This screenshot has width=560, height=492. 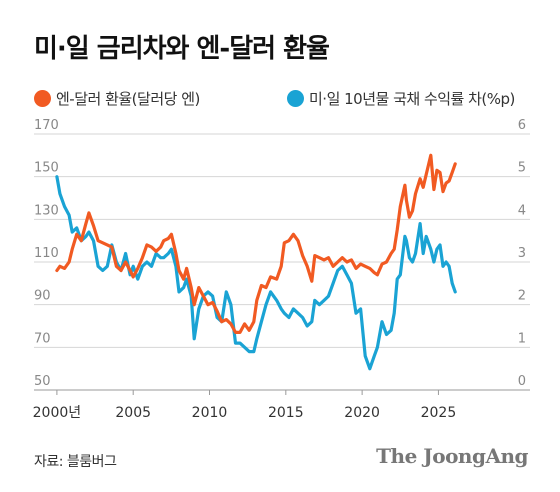 I want to click on legend-dot-orange, so click(x=42, y=98).